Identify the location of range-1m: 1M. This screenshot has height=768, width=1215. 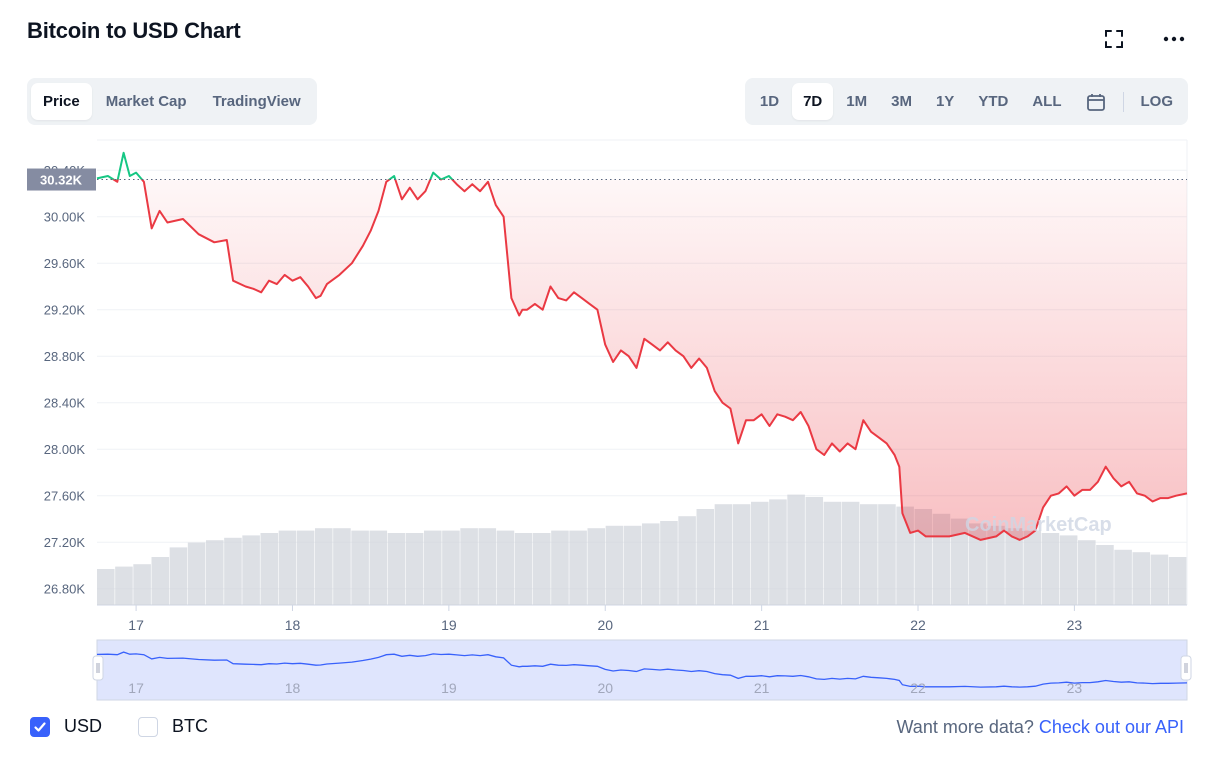
(857, 101).